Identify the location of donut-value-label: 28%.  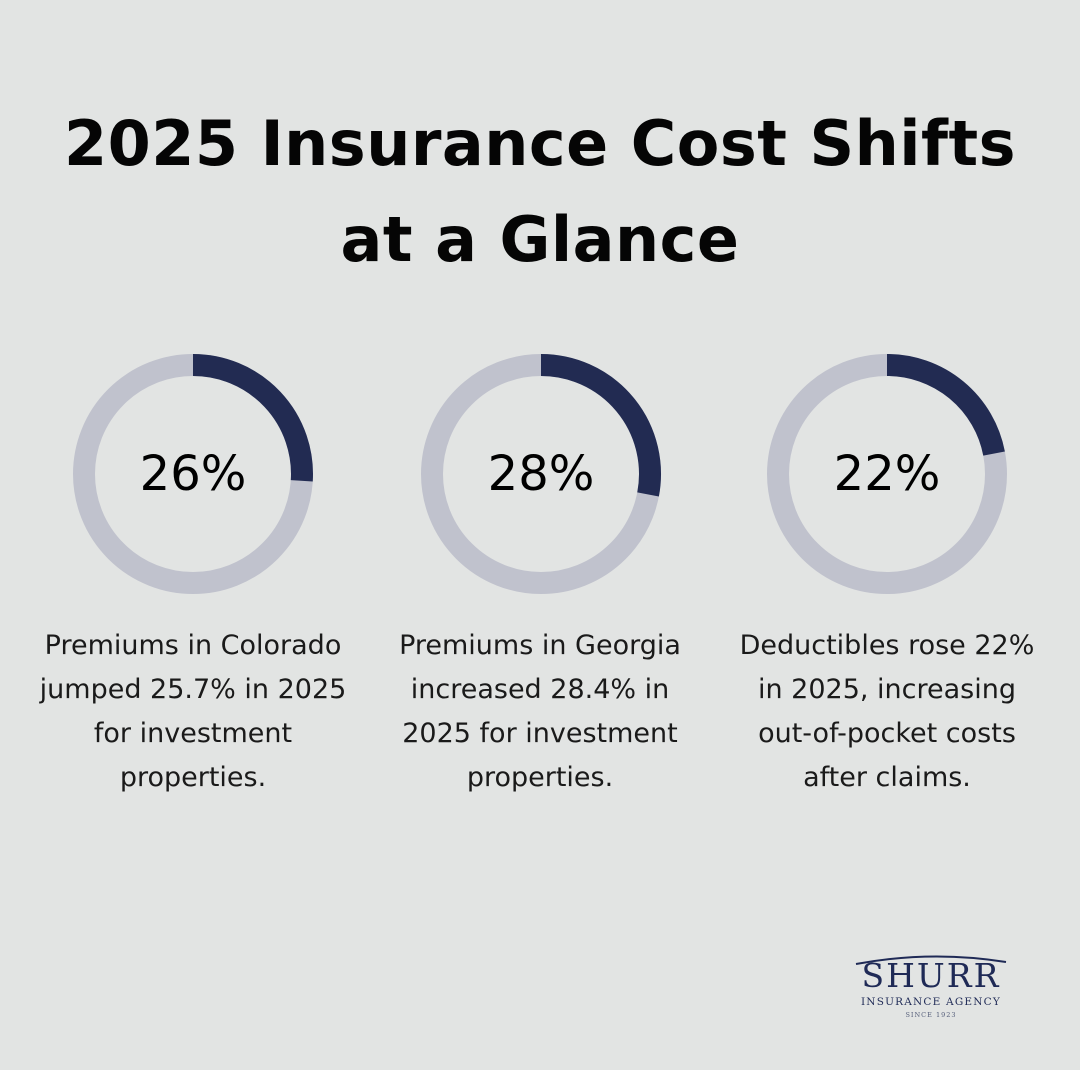
(541, 474).